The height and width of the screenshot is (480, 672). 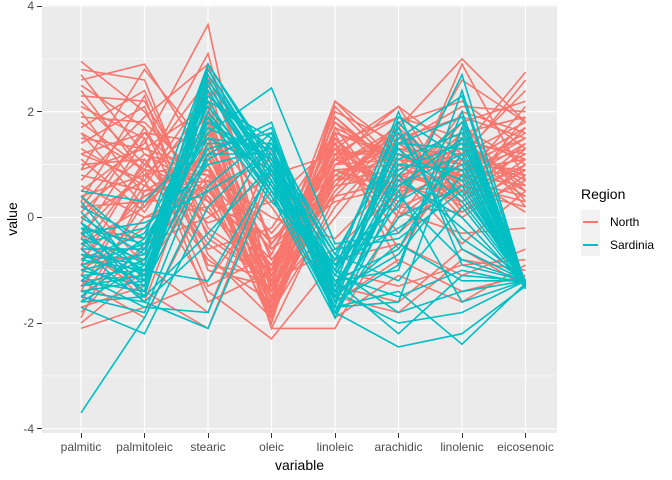 I want to click on legend-entries: North Sardinia, so click(x=617, y=233).